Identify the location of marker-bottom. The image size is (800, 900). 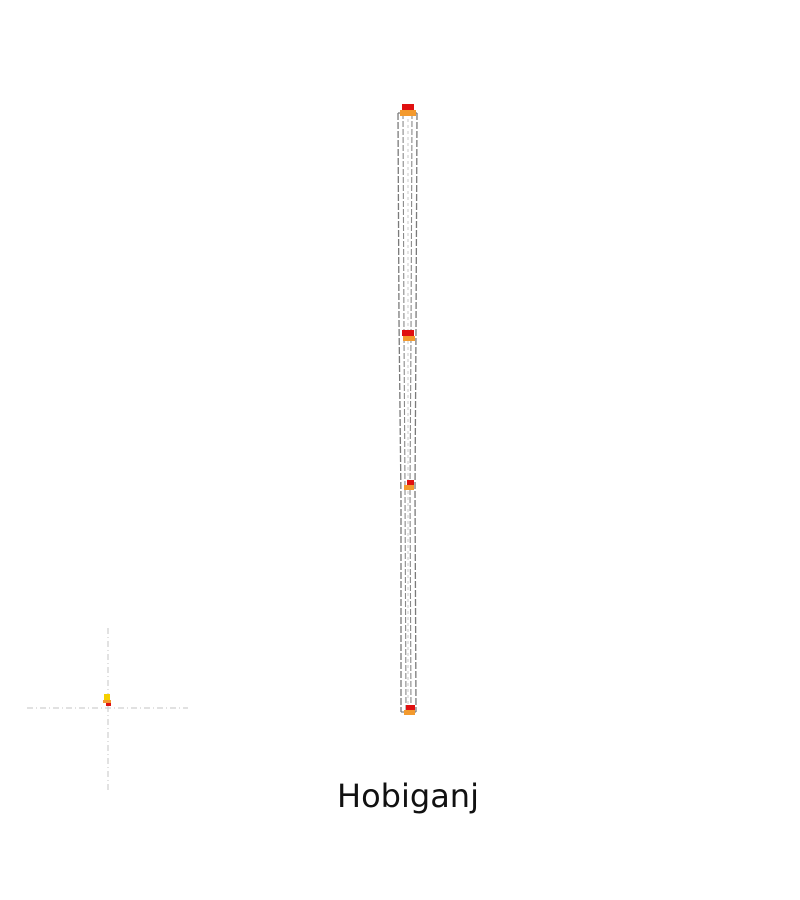
(409, 710).